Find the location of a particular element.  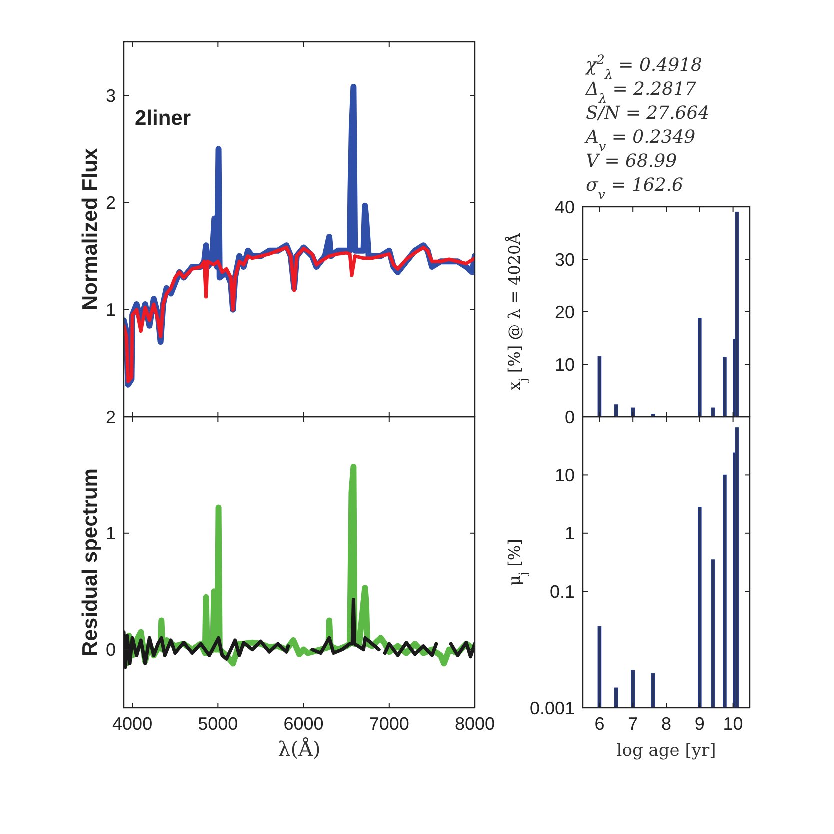

y-tick-label: 30 is located at coordinates (564, 260).